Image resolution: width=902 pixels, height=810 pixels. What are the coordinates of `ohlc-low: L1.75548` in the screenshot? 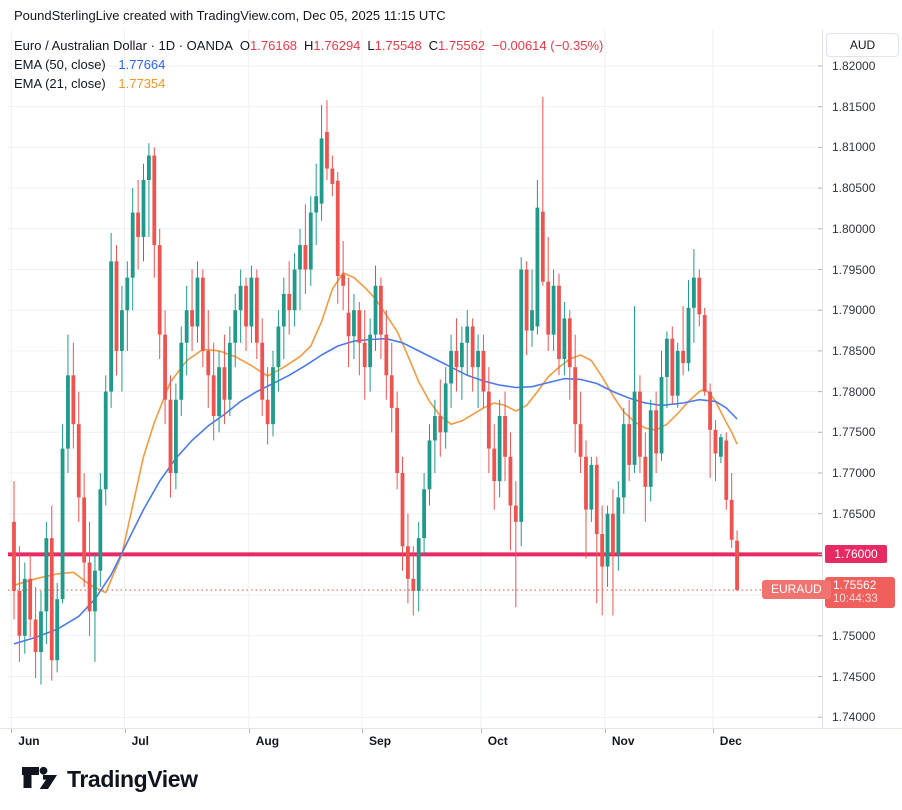 It's located at (394, 45).